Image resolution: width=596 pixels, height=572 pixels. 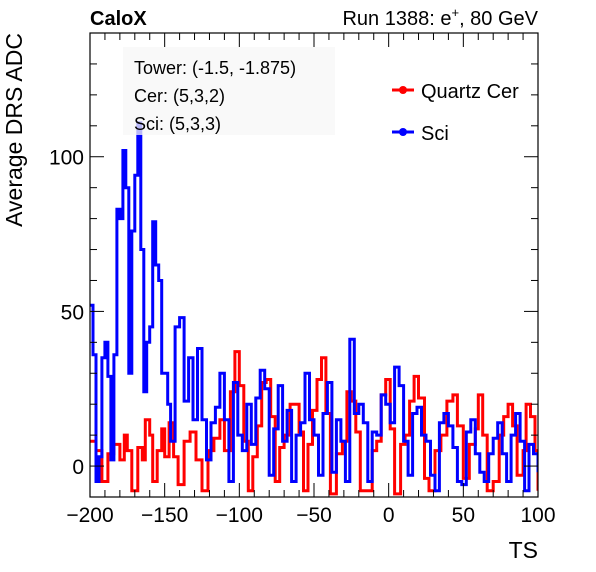 What do you see at coordinates (89, 515) in the screenshot?
I see `x-tick-label: −200` at bounding box center [89, 515].